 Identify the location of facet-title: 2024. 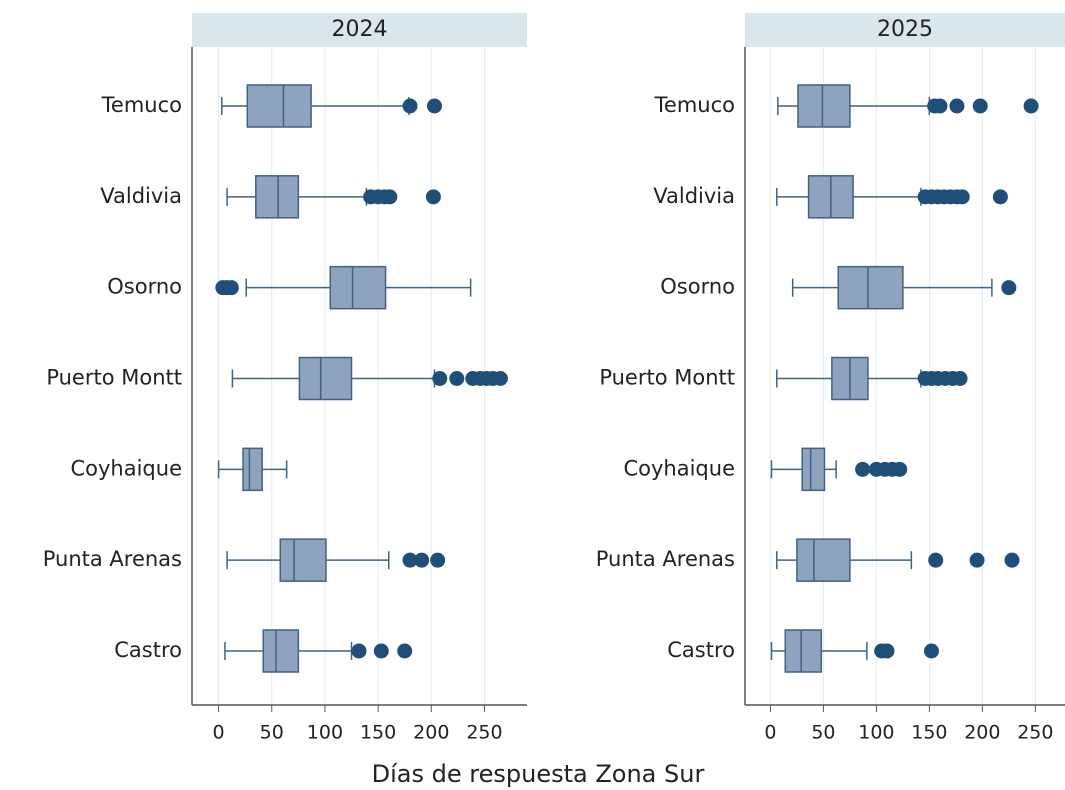
(360, 29).